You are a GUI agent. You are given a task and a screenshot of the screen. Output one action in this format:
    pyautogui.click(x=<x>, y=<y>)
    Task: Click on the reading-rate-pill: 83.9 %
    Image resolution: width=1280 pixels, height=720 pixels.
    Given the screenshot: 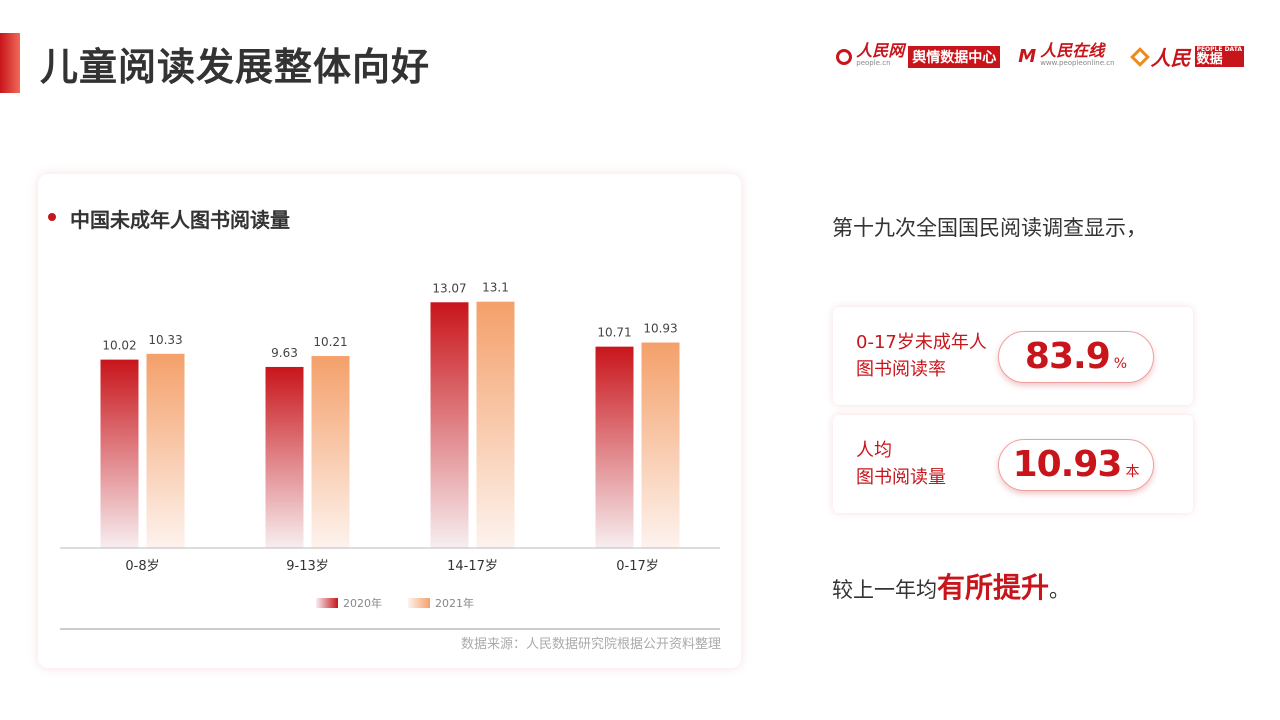 What is the action you would take?
    pyautogui.click(x=1076, y=357)
    